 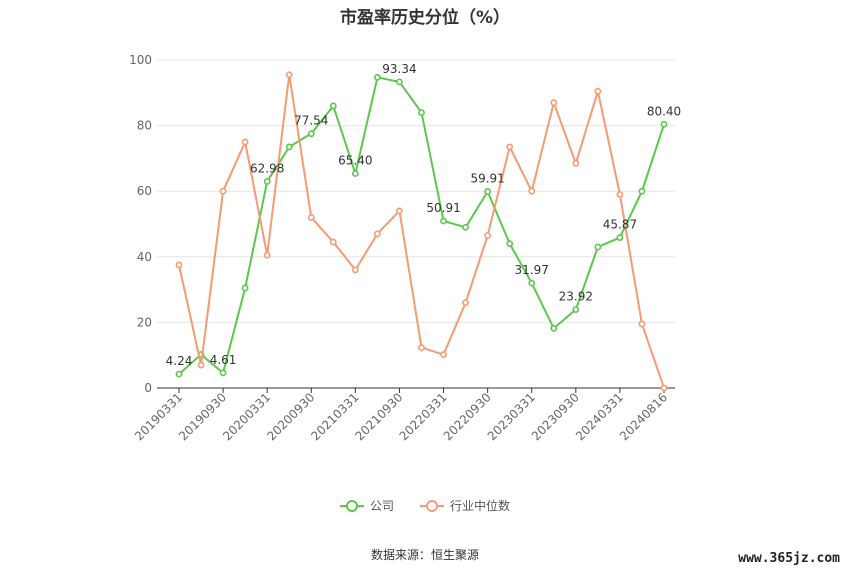 I want to click on legend-swatch-company, so click(x=351, y=506).